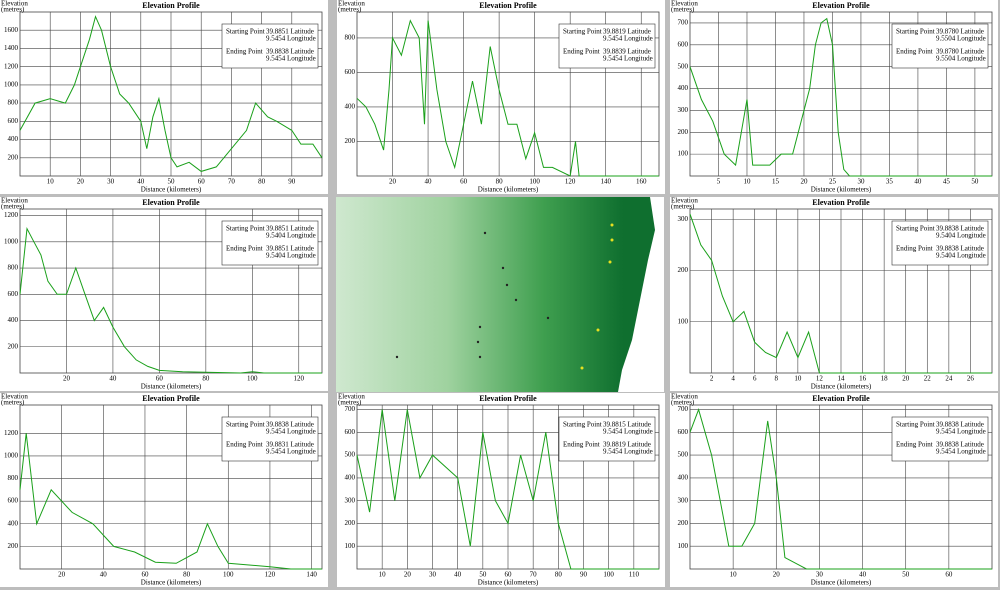 Image resolution: width=1000 pixels, height=590 pixels. What do you see at coordinates (627, 52) in the screenshot?
I see `legend-text: 39.8839 Latitude` at bounding box center [627, 52].